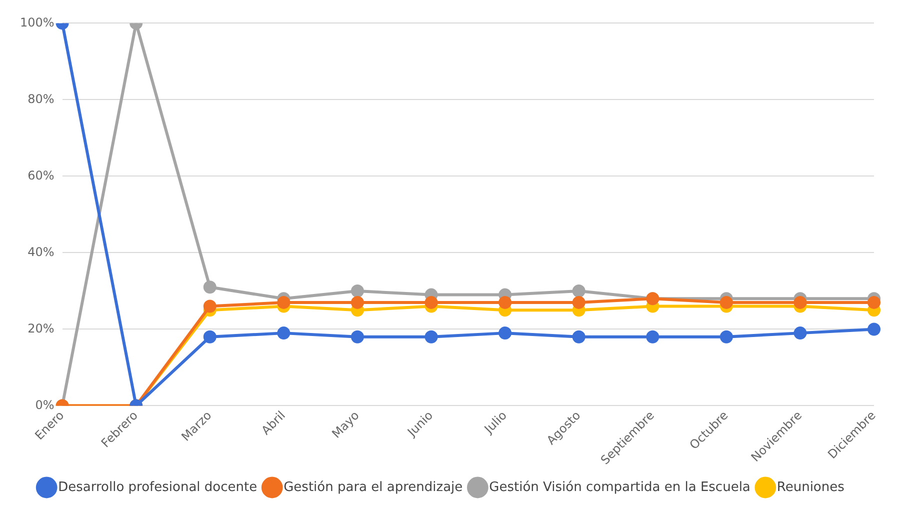  What do you see at coordinates (44, 405) in the screenshot?
I see `y-tick-label: 0%` at bounding box center [44, 405].